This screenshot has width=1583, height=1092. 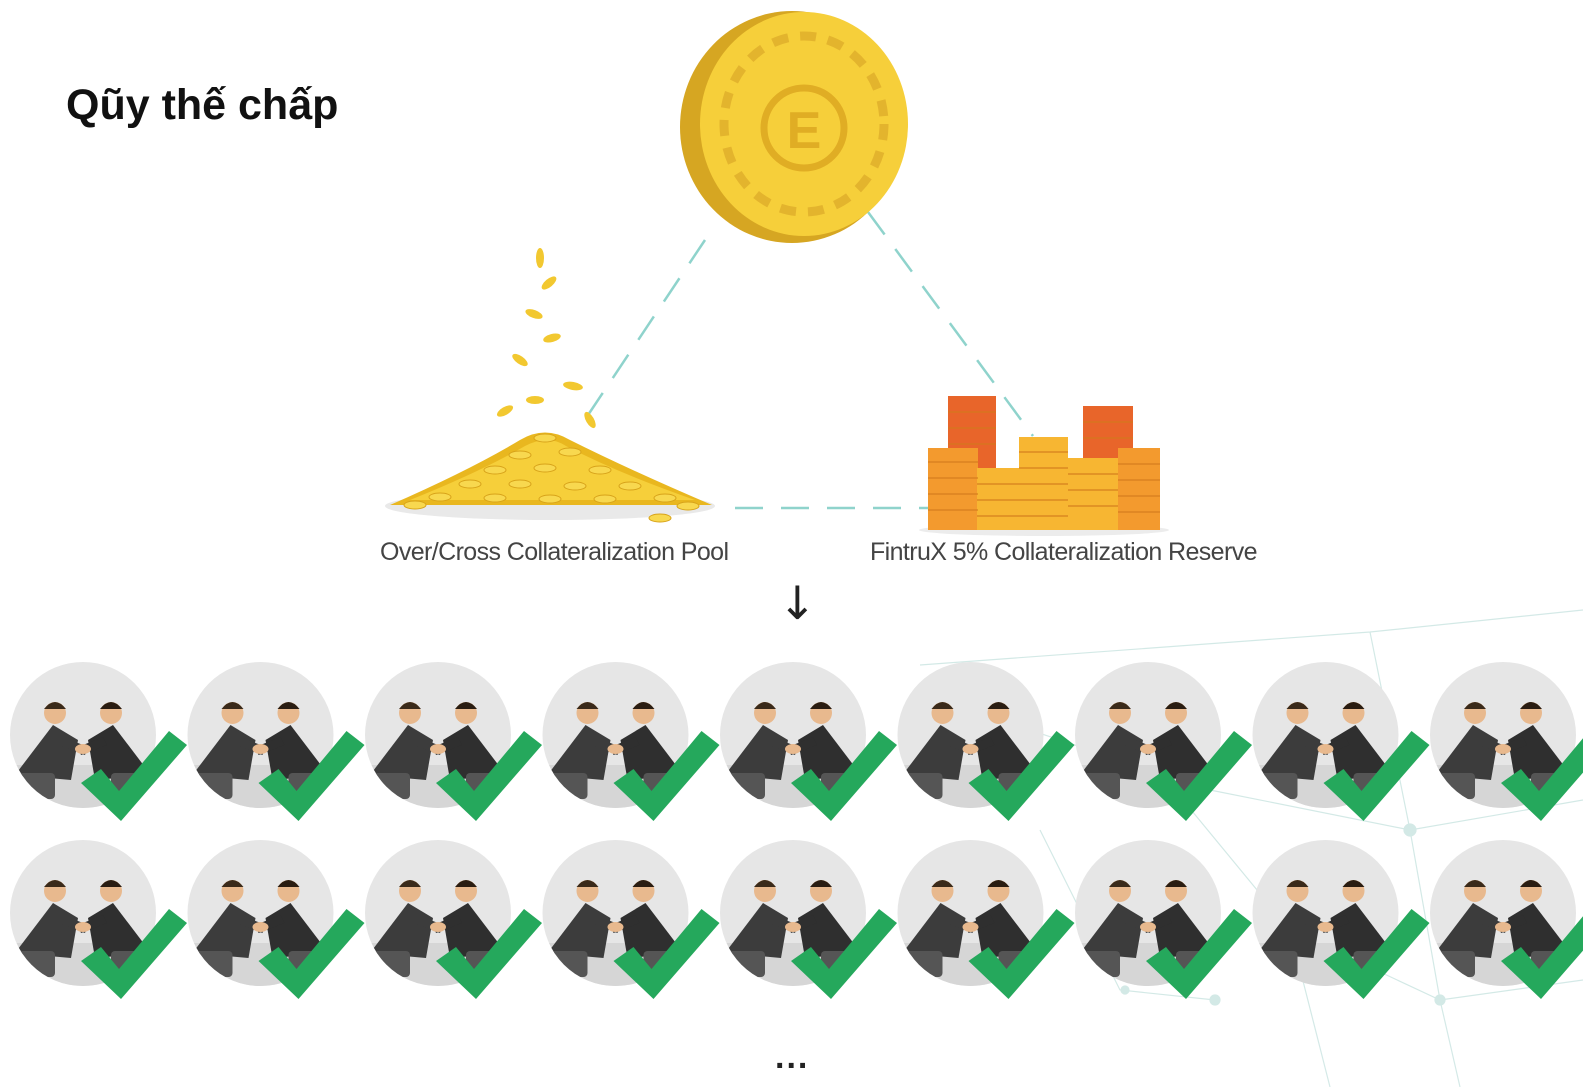 What do you see at coordinates (950, 324) in the screenshot?
I see `connector-coin-to-reserve` at bounding box center [950, 324].